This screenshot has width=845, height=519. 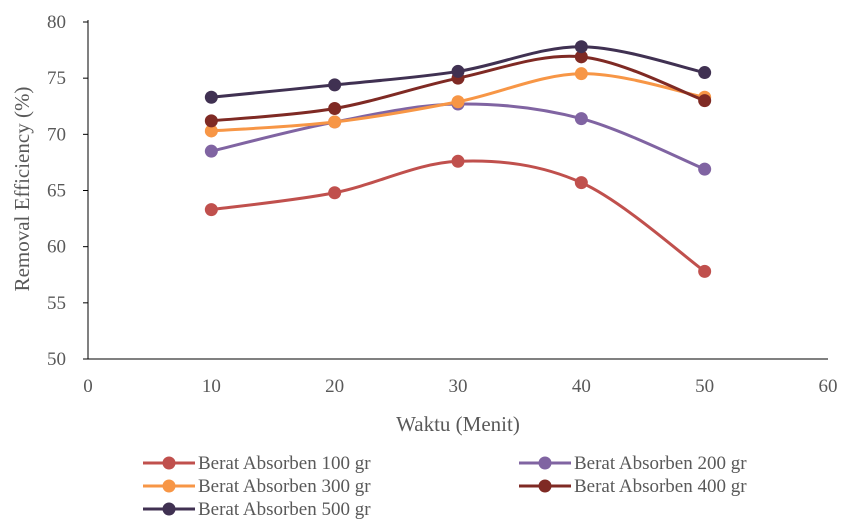 What do you see at coordinates (88, 386) in the screenshot?
I see `x-tick-label: 0` at bounding box center [88, 386].